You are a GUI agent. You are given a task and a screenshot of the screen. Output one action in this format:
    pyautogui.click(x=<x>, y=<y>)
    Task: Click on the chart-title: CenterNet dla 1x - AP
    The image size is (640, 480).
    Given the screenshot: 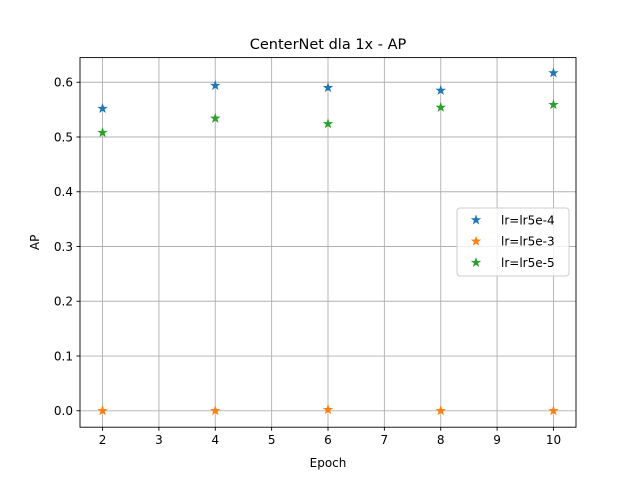 What is the action you would take?
    pyautogui.click(x=328, y=45)
    